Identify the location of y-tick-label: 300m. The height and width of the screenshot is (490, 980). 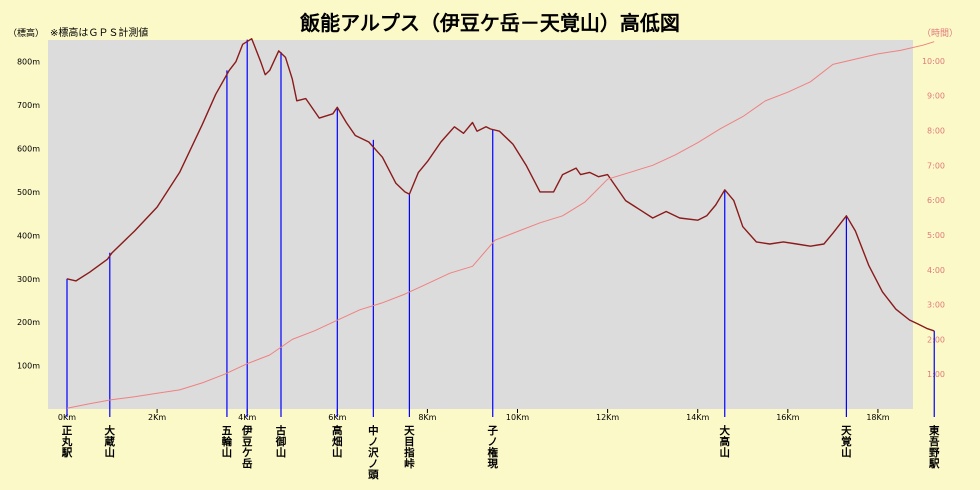
(28, 279).